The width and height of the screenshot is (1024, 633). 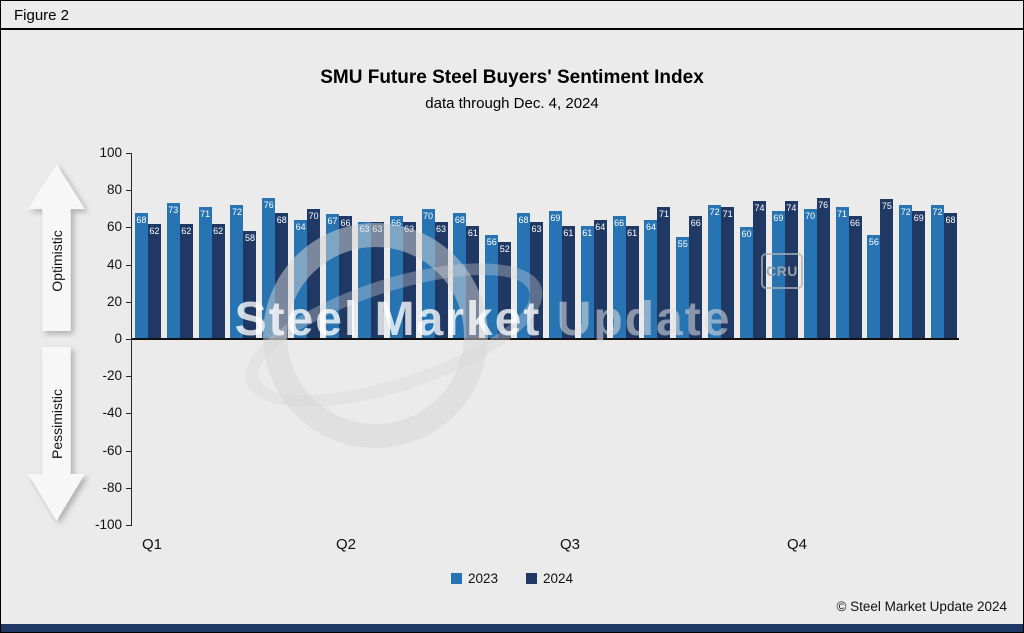 I want to click on y-axis-tick-label: -100, so click(x=108, y=524).